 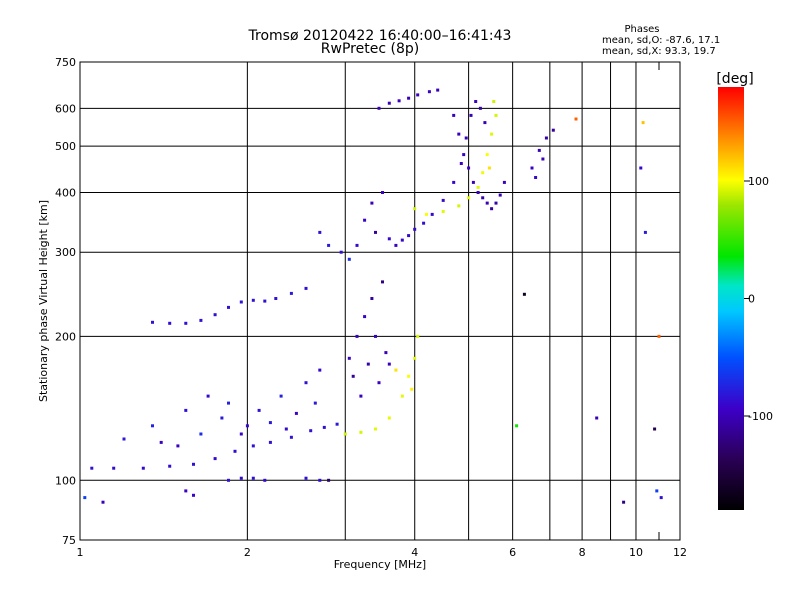 I want to click on y-axis: 75 100 200 300 400 500 600 750, so click(x=65, y=301).